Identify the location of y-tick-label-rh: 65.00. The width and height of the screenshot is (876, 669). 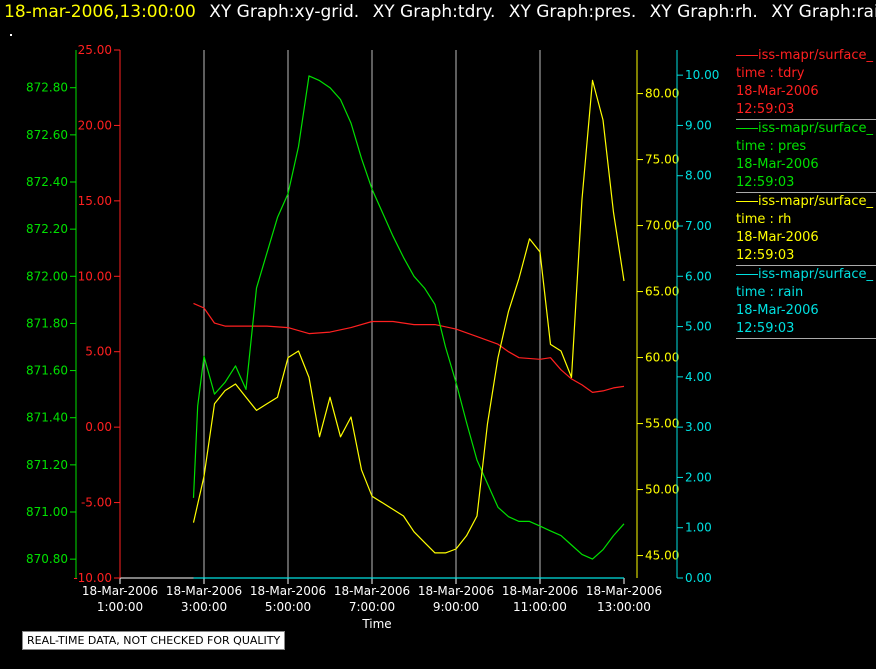
(662, 292).